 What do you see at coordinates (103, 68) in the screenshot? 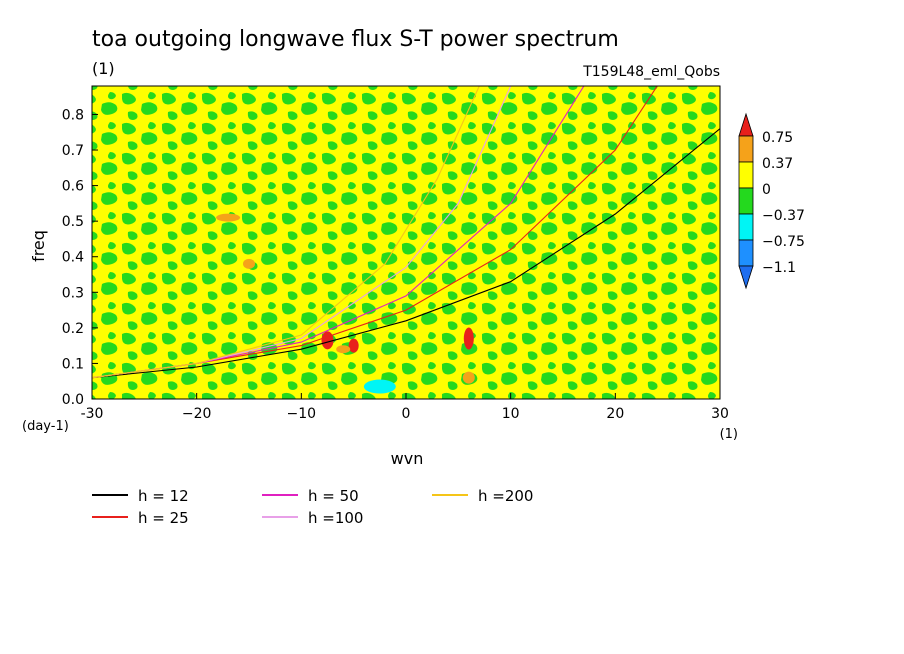
I see `title-unit: (1)` at bounding box center [103, 68].